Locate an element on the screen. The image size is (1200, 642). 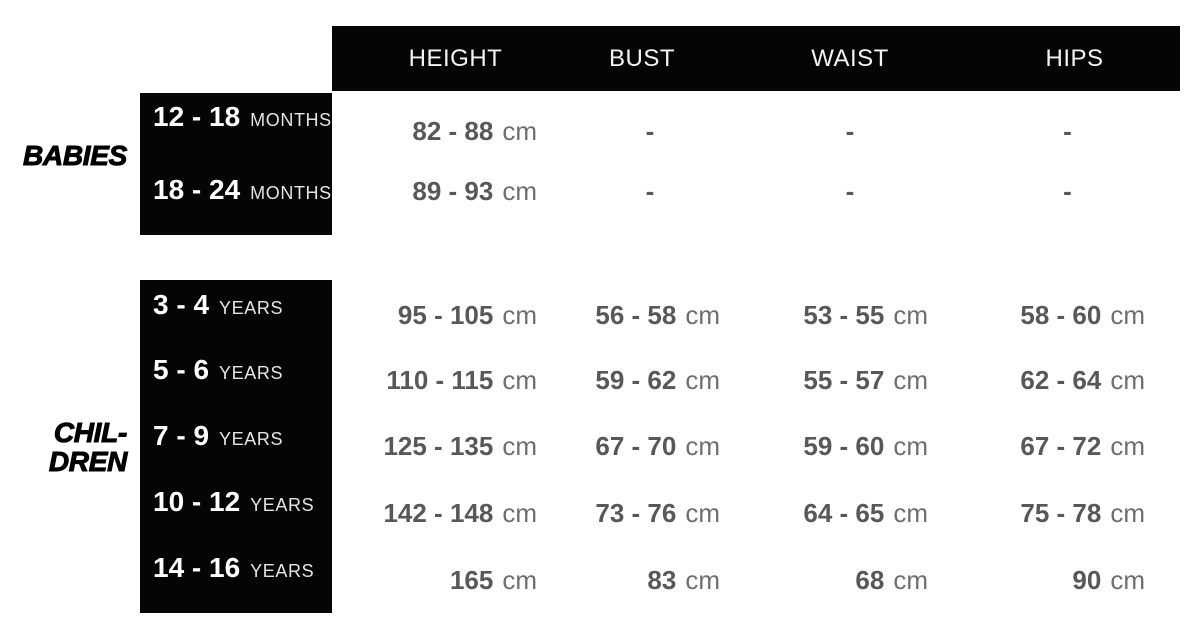
waist-cell: 55 - 57 cm is located at coordinates (850, 380).